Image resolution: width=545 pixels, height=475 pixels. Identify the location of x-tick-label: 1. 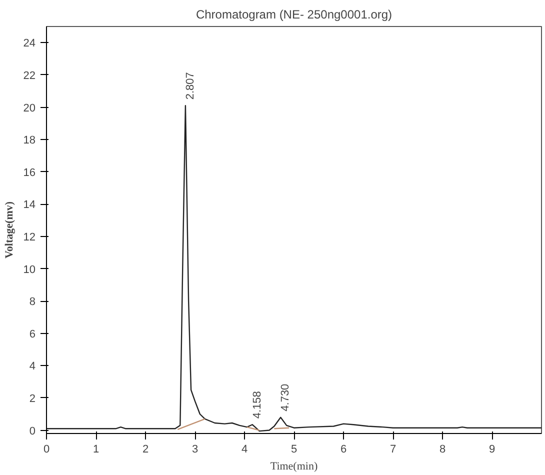
(96, 450).